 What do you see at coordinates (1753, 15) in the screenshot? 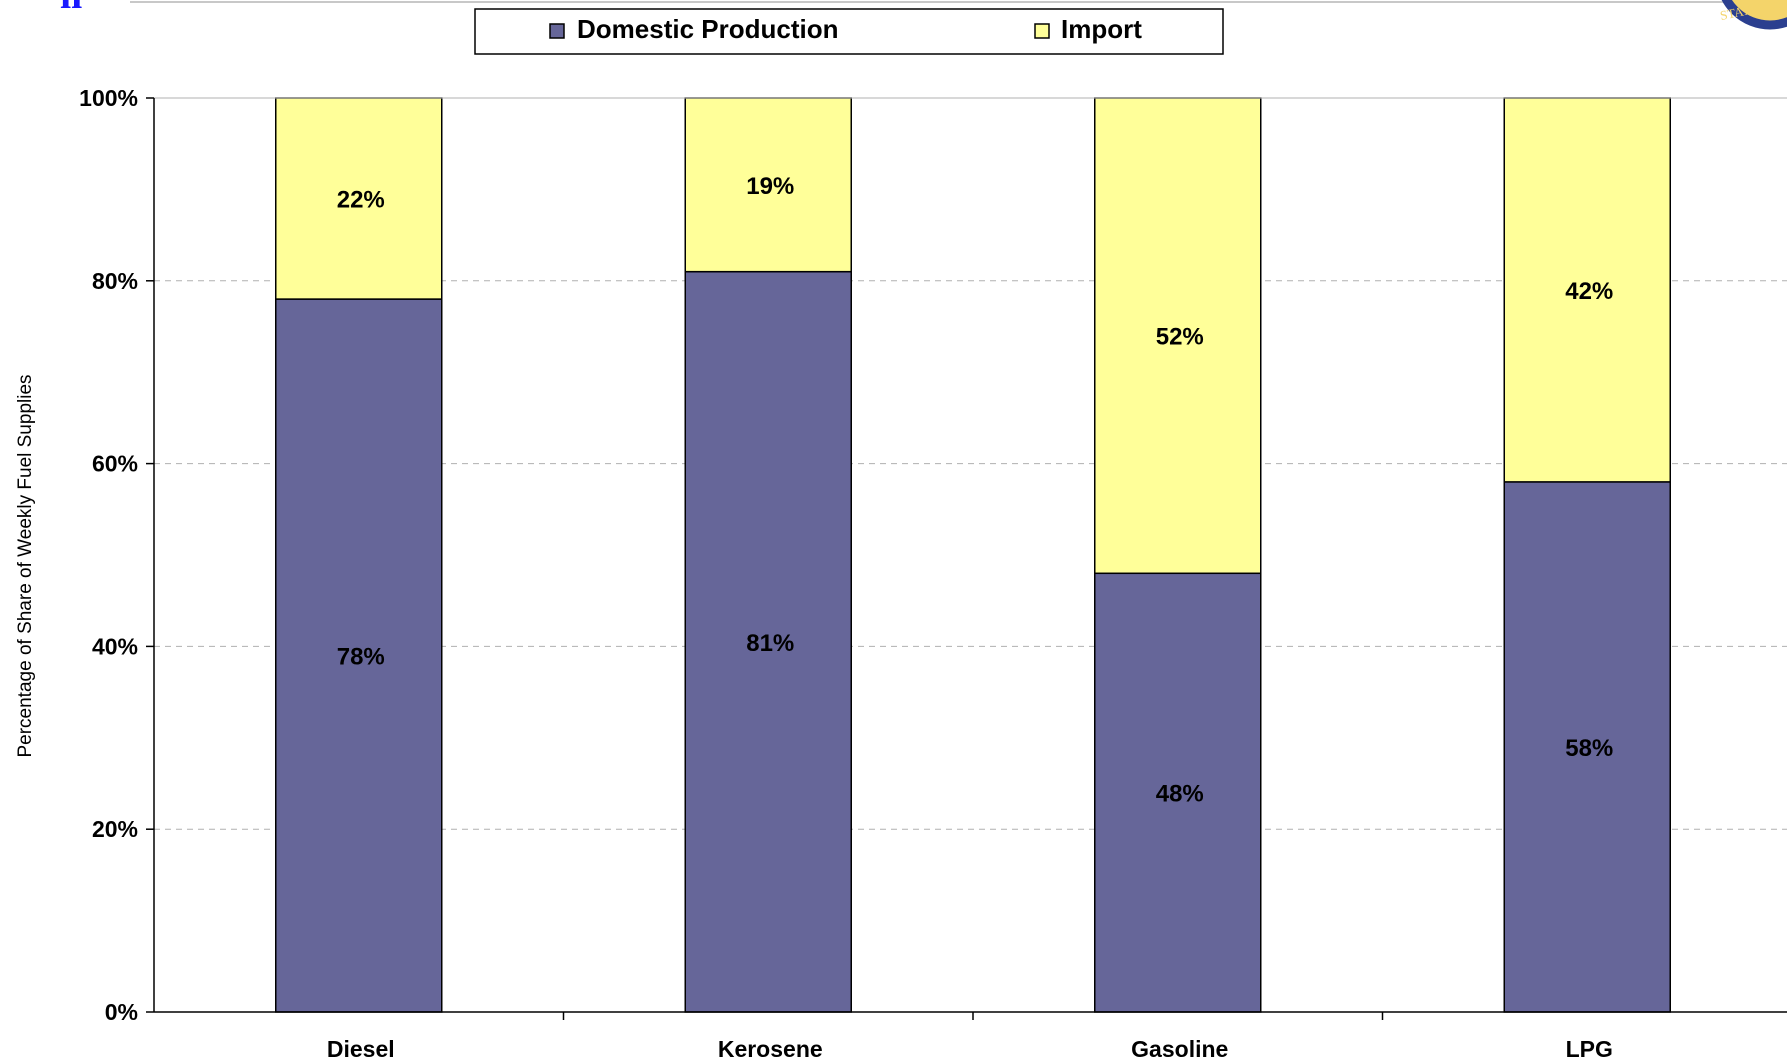
I see `seal-logo: STATES OF` at bounding box center [1753, 15].